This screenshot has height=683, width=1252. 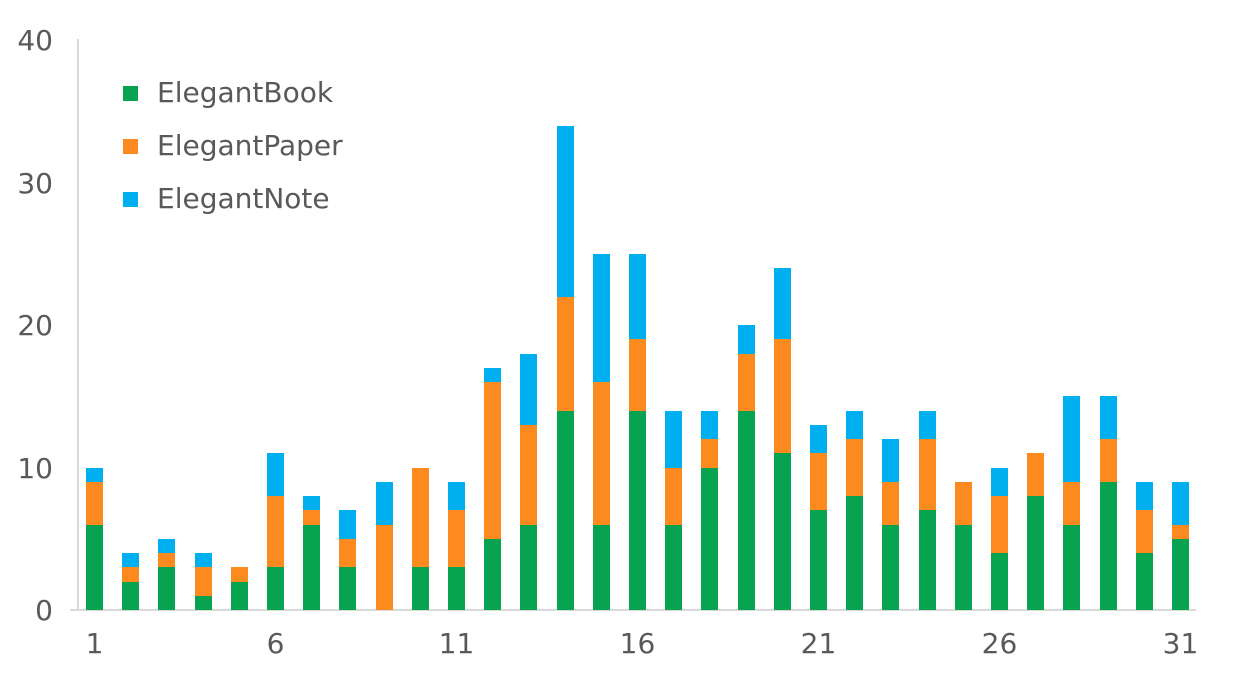 What do you see at coordinates (637, 643) in the screenshot?
I see `x-tick-label-16: 16` at bounding box center [637, 643].